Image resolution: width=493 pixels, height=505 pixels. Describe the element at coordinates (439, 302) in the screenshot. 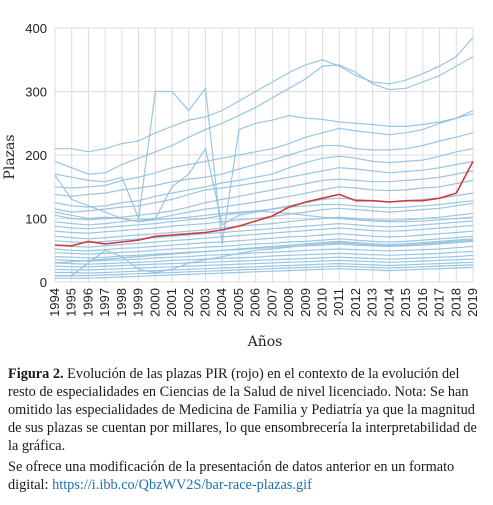

I see `x-tick-label: 2017` at that location.